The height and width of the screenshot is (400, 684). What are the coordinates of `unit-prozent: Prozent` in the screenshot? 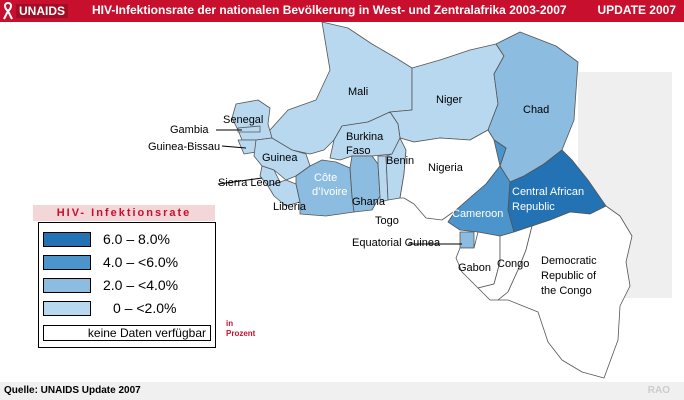 It's located at (240, 334).